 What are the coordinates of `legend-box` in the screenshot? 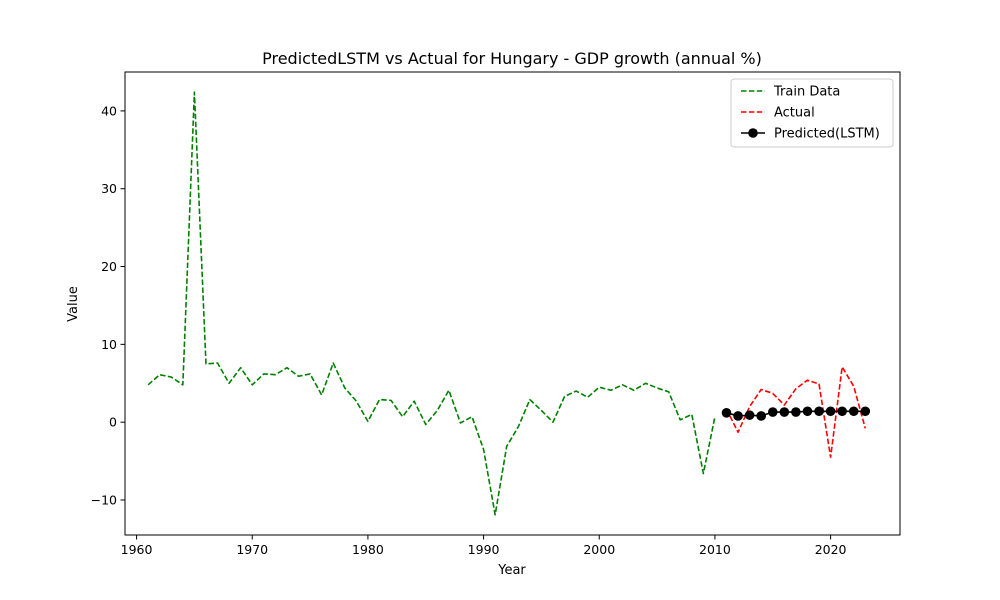 It's located at (812, 113).